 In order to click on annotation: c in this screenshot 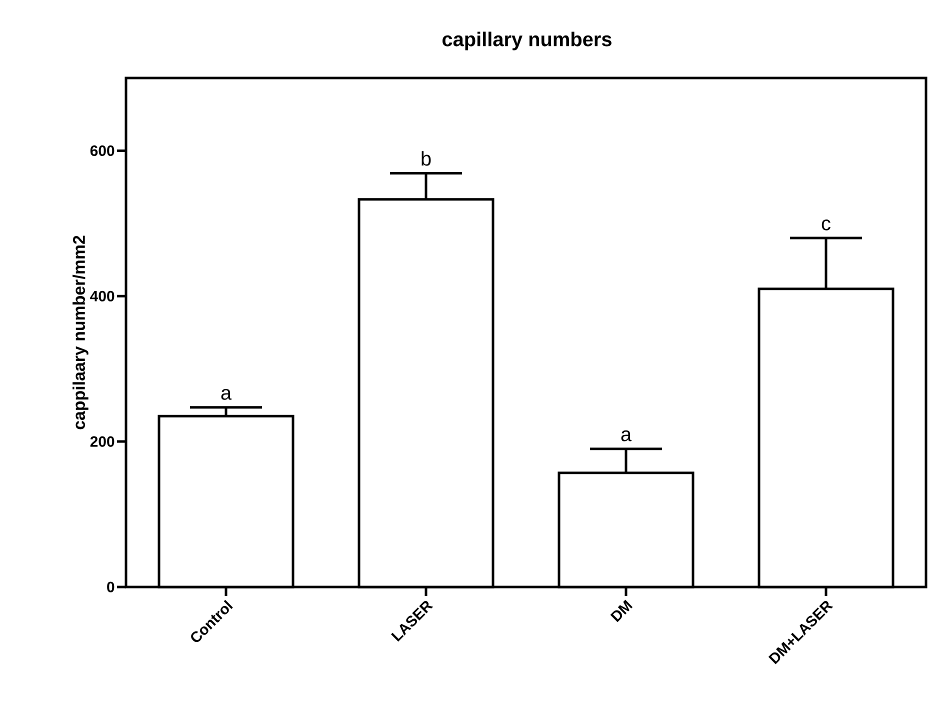, I will do `click(826, 225)`.